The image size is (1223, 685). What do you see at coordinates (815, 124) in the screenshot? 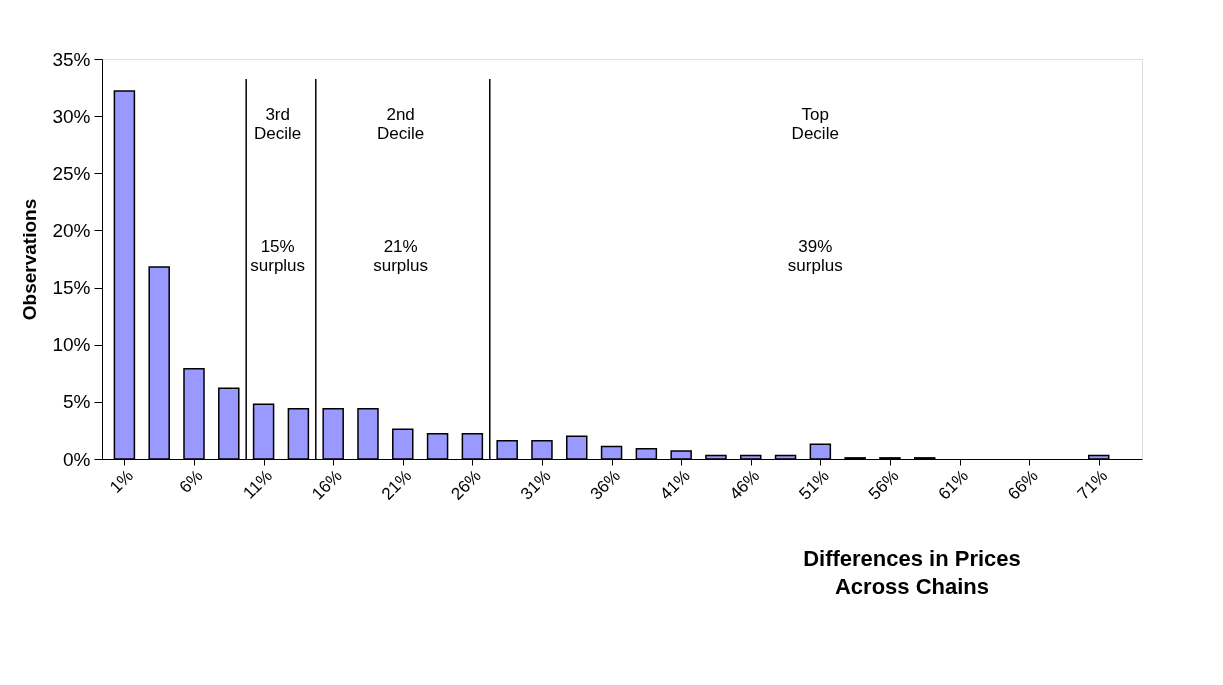
I see `annotation: Top Decile` at bounding box center [815, 124].